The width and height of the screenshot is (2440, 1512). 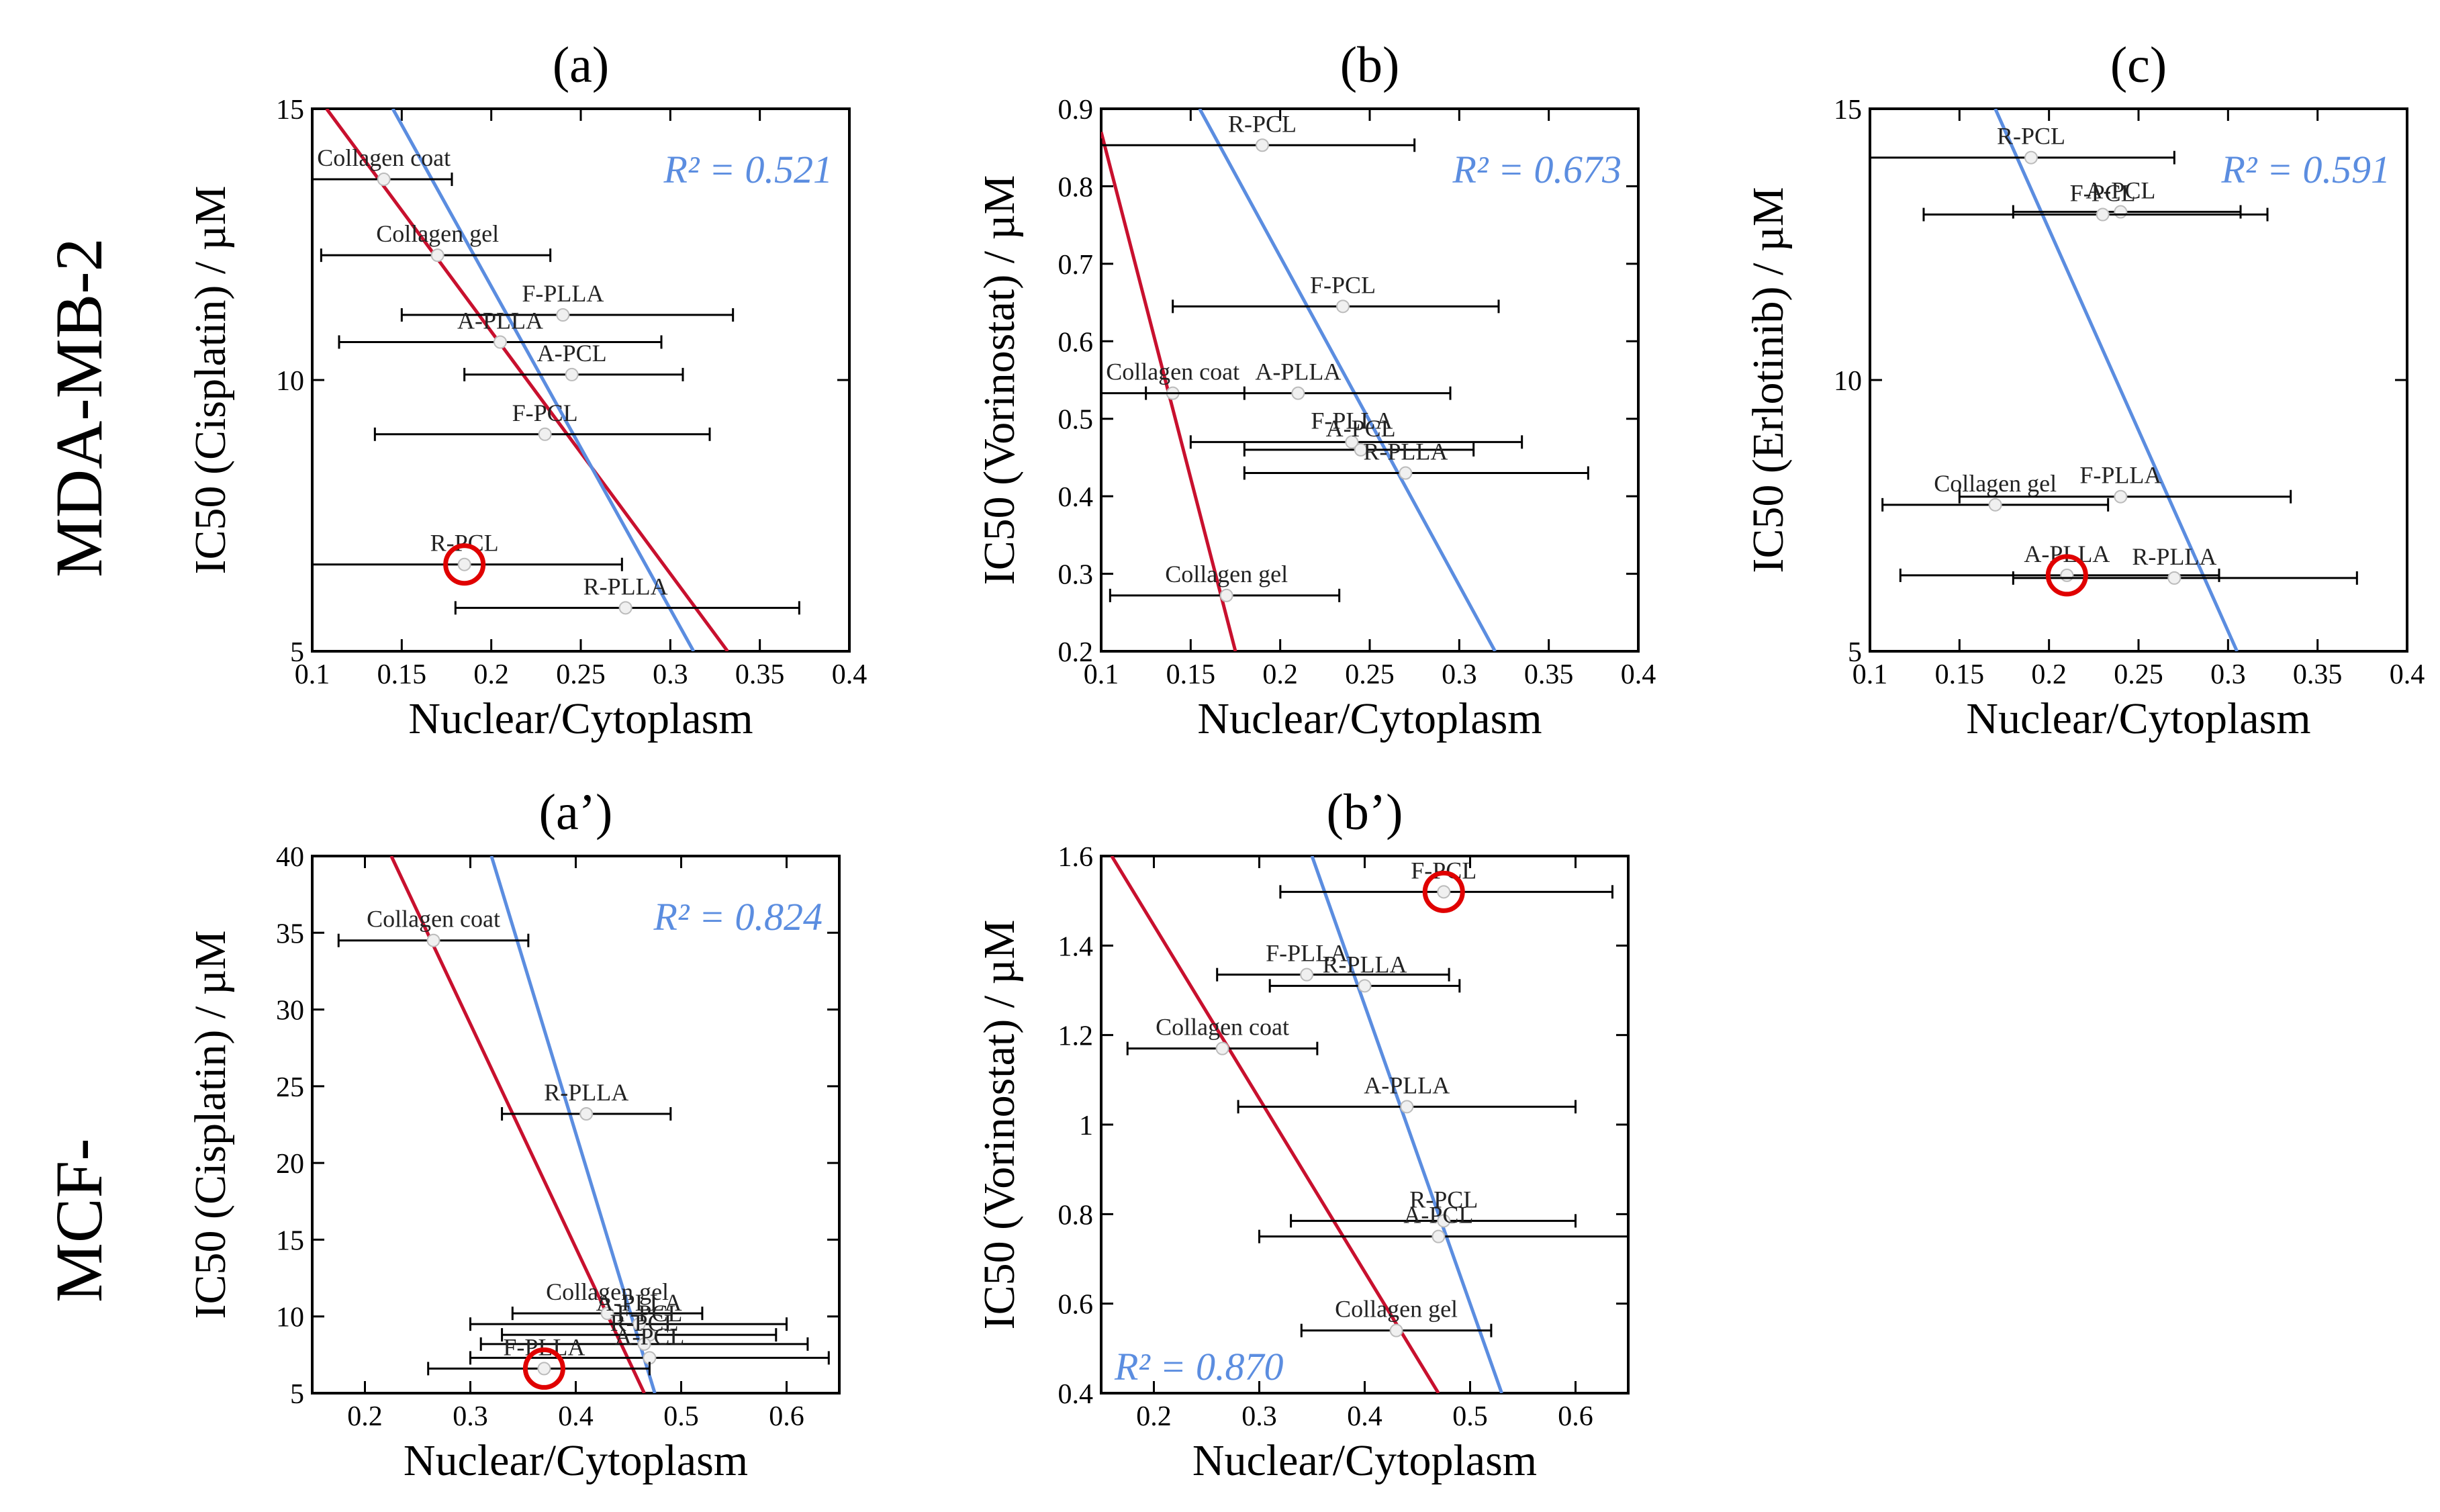 What do you see at coordinates (1370, 65) in the screenshot?
I see `panel-title: (b)` at bounding box center [1370, 65].